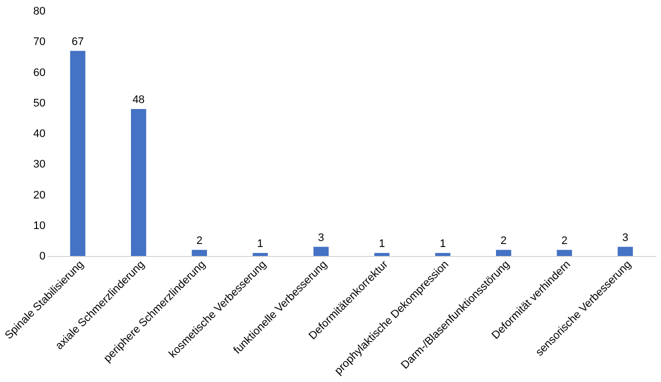 The width and height of the screenshot is (661, 382). Describe the element at coordinates (138, 100) in the screenshot. I see `data-label: 48` at that location.